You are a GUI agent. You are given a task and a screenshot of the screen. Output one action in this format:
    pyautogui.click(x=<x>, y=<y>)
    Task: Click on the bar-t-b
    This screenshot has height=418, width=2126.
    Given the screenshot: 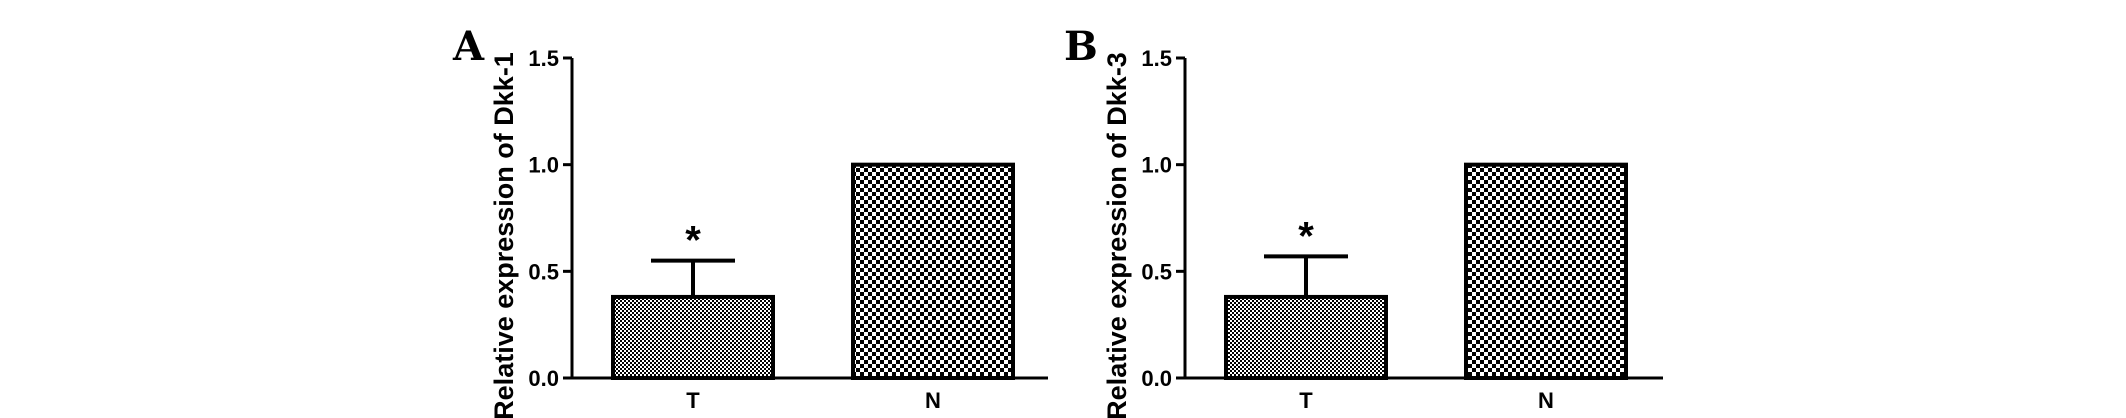 What is the action you would take?
    pyautogui.click(x=1306, y=337)
    